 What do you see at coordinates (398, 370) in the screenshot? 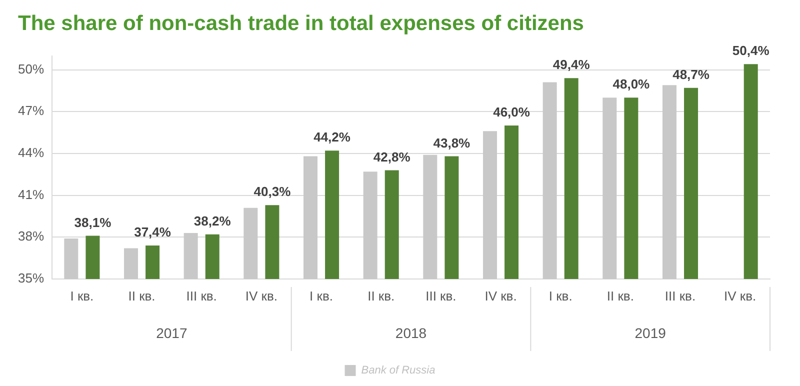
I see `legend-label: Bank of Russia` at bounding box center [398, 370].